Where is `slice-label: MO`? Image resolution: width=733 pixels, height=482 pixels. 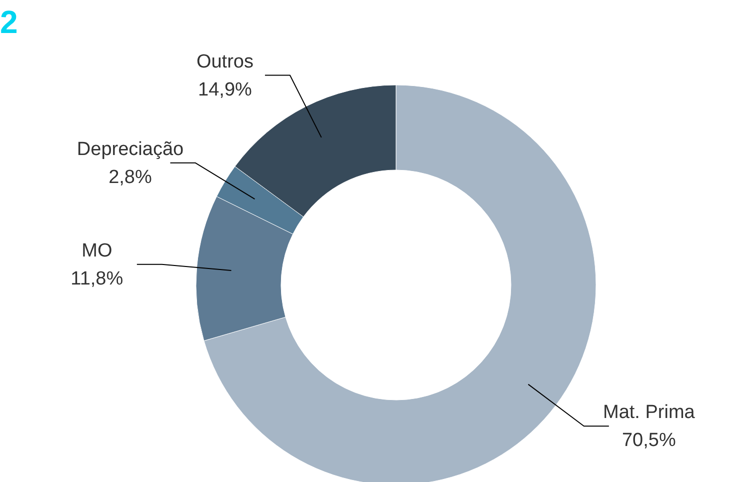
slice-label: MO is located at coordinates (97, 251).